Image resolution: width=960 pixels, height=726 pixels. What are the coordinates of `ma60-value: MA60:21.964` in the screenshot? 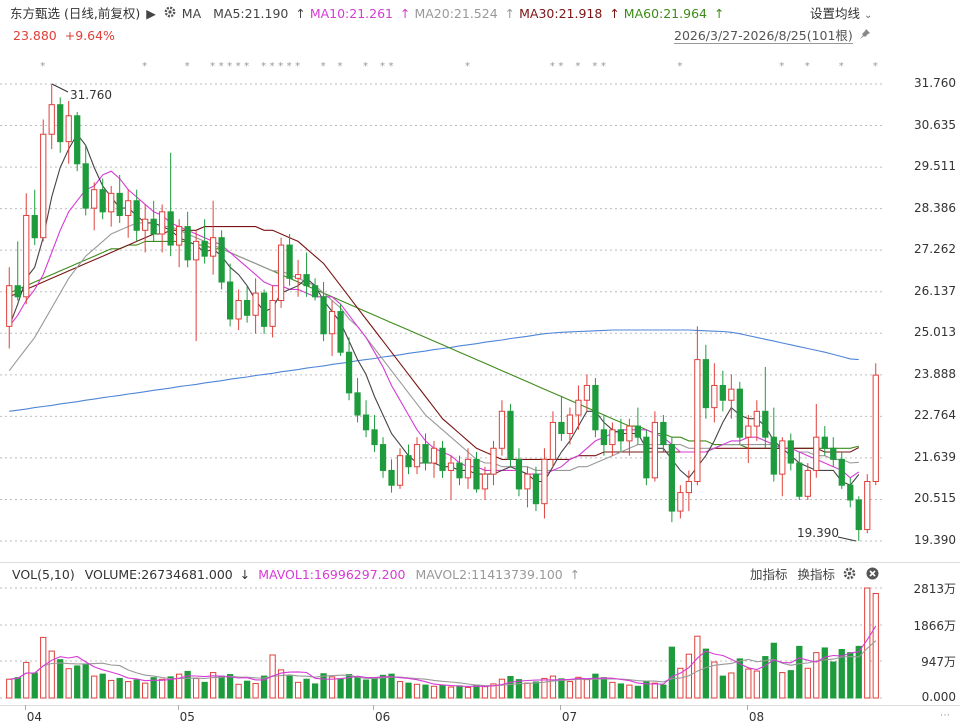 It's located at (665, 13).